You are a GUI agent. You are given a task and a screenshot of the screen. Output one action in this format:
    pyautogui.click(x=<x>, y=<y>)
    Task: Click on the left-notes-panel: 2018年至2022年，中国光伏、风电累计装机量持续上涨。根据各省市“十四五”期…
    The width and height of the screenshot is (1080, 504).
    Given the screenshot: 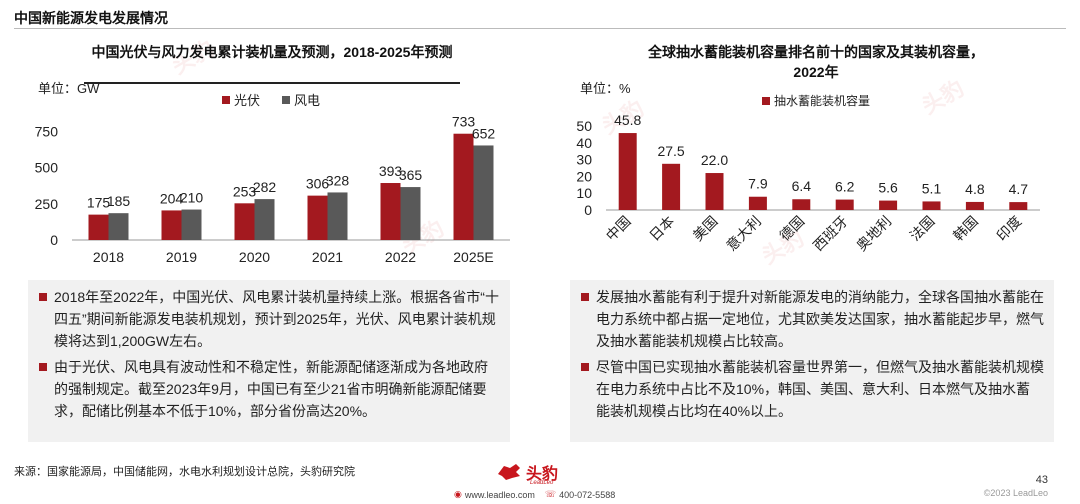 What is the action you would take?
    pyautogui.click(x=269, y=361)
    